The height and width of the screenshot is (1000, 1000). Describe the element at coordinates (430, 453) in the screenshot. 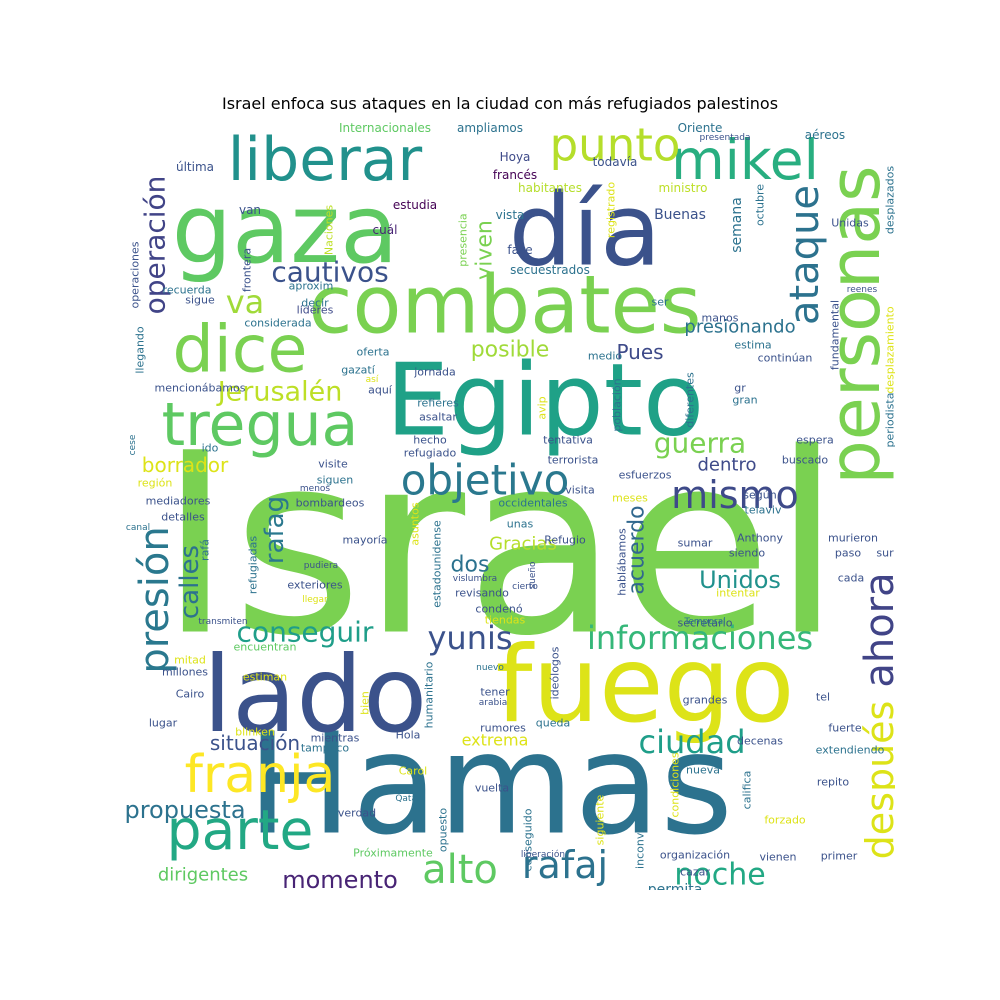

I see `word-110: refugiado` at that location.